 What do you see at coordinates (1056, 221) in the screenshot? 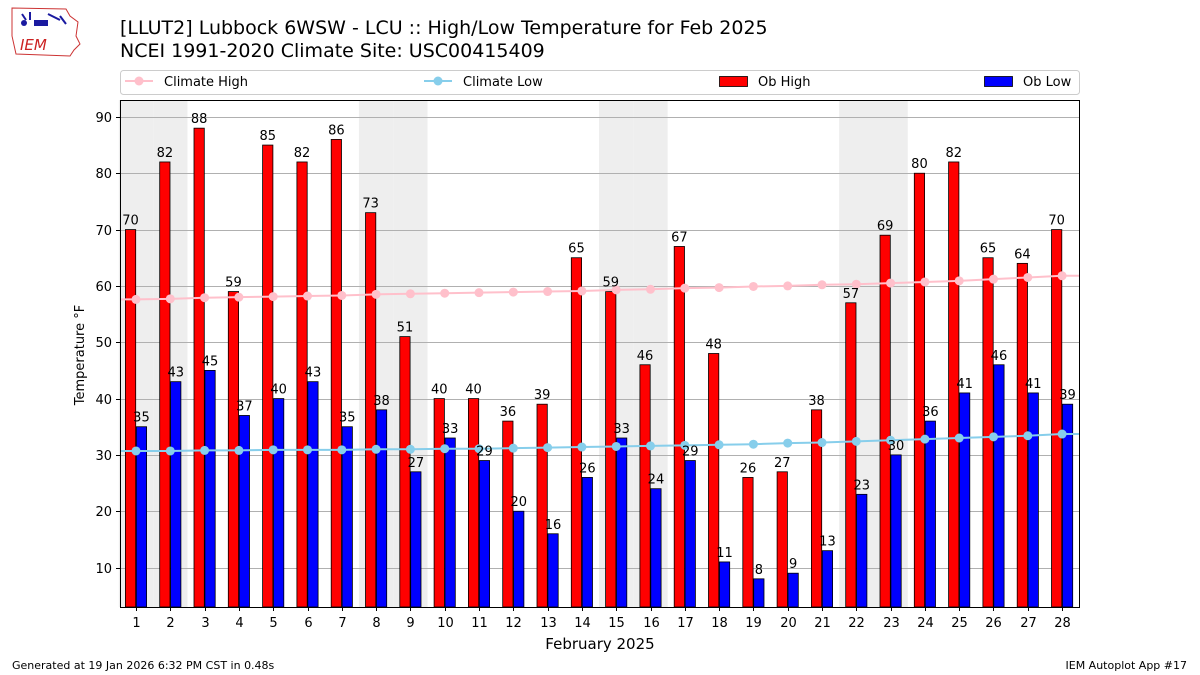
I see `ob-high-label-28: 70` at bounding box center [1056, 221].